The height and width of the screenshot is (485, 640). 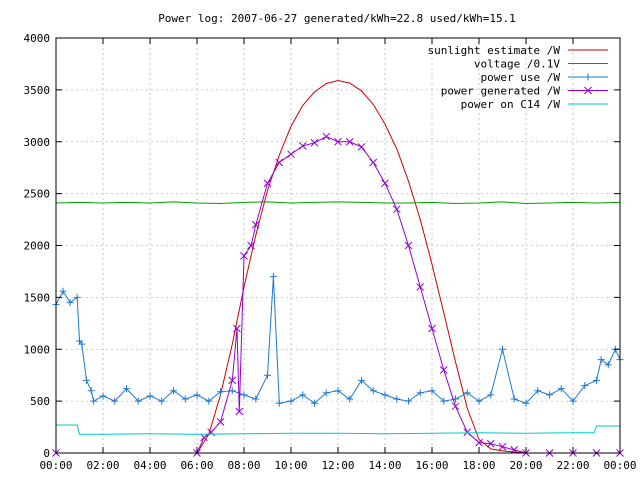 I want to click on legend-label: power on C14 /W, so click(x=511, y=104).